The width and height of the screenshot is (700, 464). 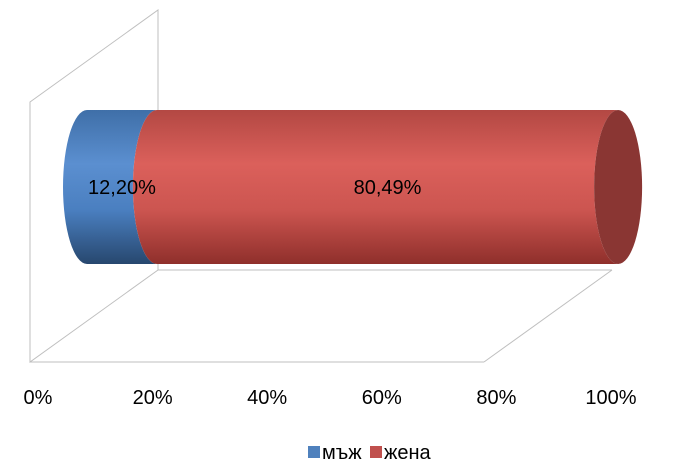 I want to click on x-tick-label: 100%, so click(x=610, y=398).